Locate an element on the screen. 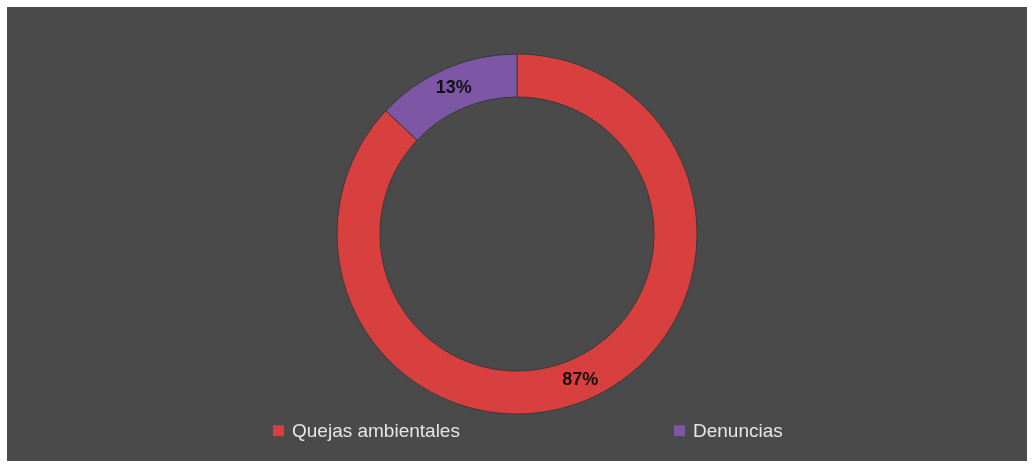 Image resolution: width=1035 pixels, height=468 pixels. data-label: 13% is located at coordinates (453, 87).